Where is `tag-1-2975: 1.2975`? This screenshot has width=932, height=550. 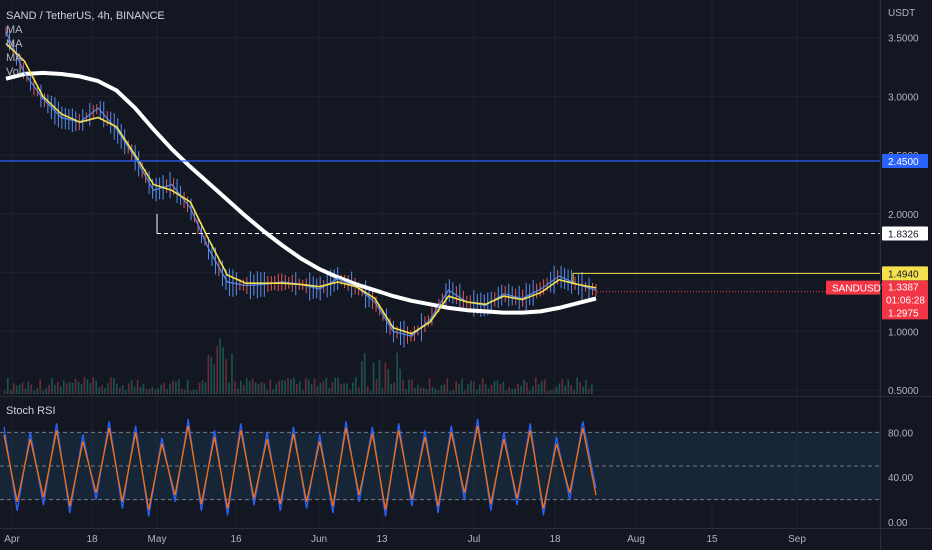 tag-1-2975: 1.2975 is located at coordinates (903, 313).